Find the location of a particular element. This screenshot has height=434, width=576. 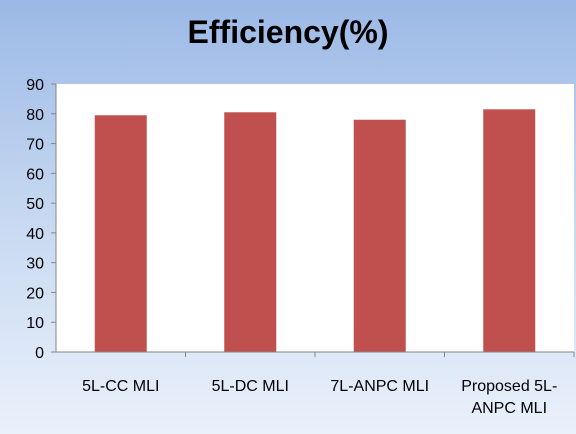

x-category-label: ANPC MLI is located at coordinates (509, 408).